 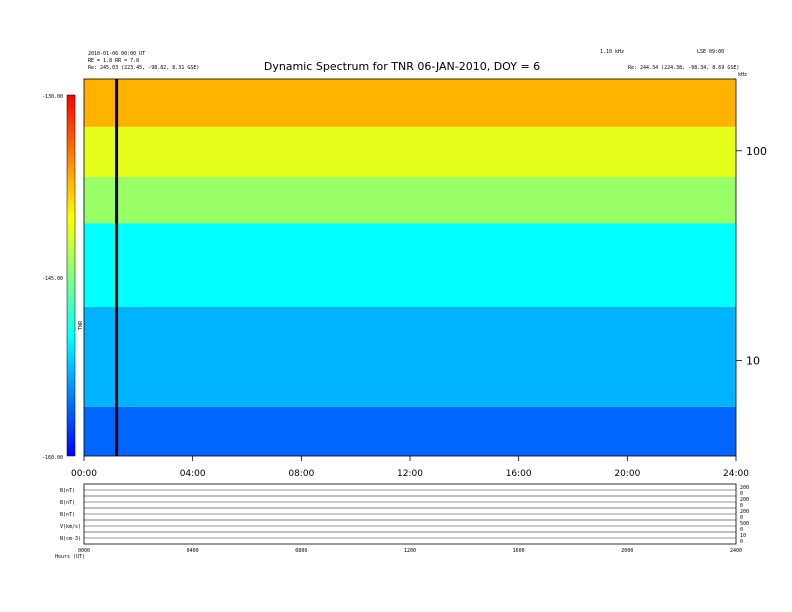 What do you see at coordinates (52, 458) in the screenshot?
I see `colorbar-tick-min: -160.00` at bounding box center [52, 458].